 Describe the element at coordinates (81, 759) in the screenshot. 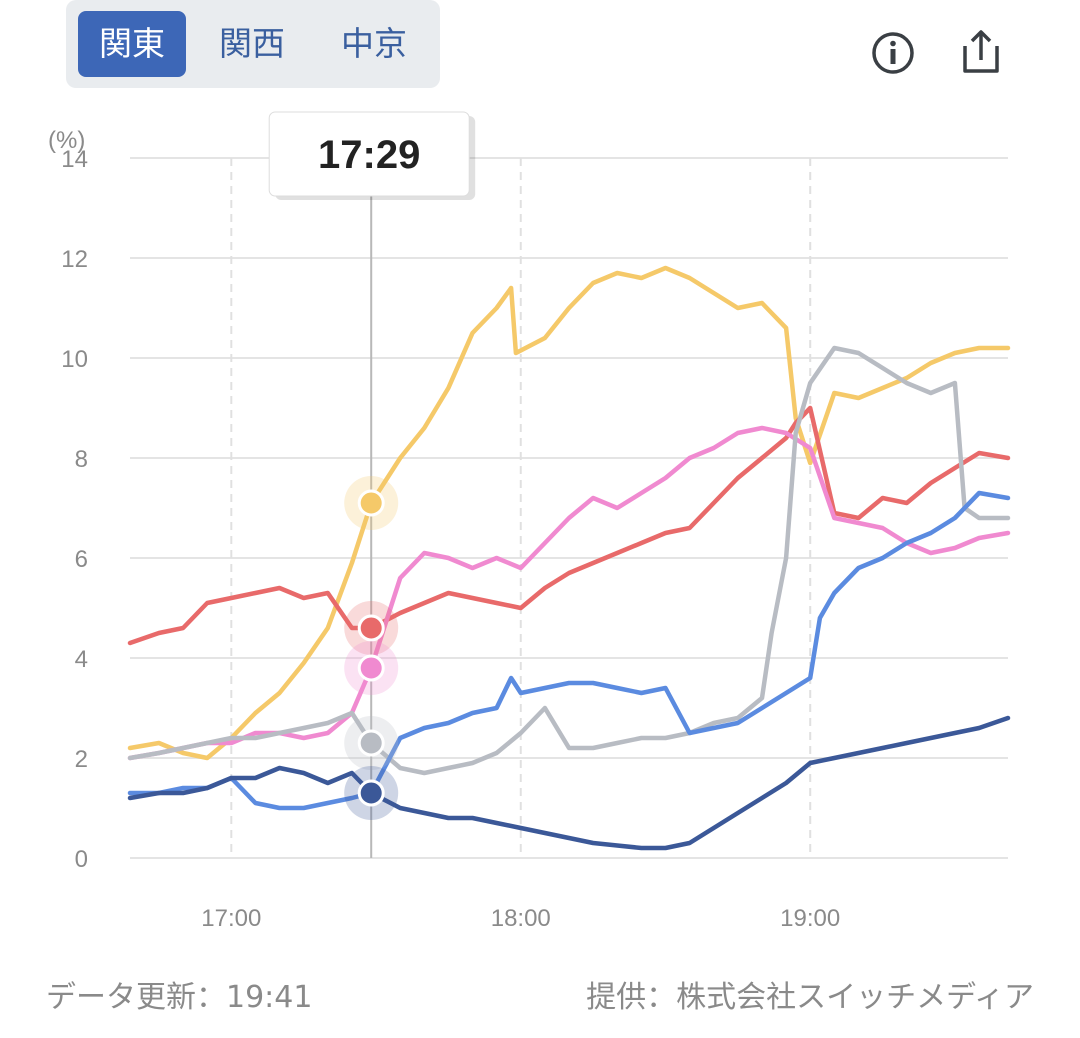

I see `y-tick-label: 2` at that location.